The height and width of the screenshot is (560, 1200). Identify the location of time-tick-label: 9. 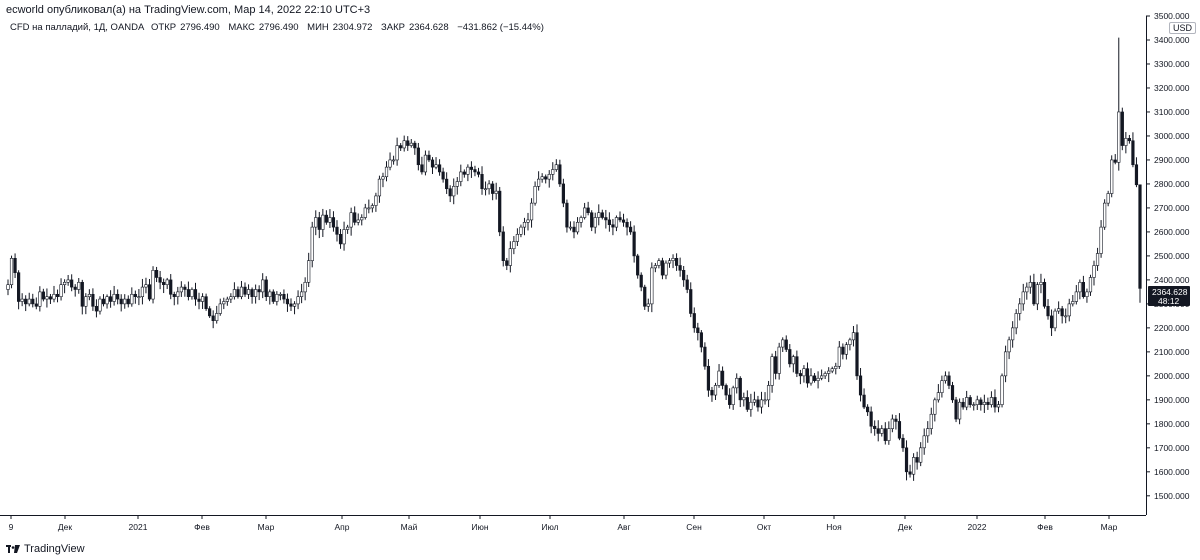
(11, 527).